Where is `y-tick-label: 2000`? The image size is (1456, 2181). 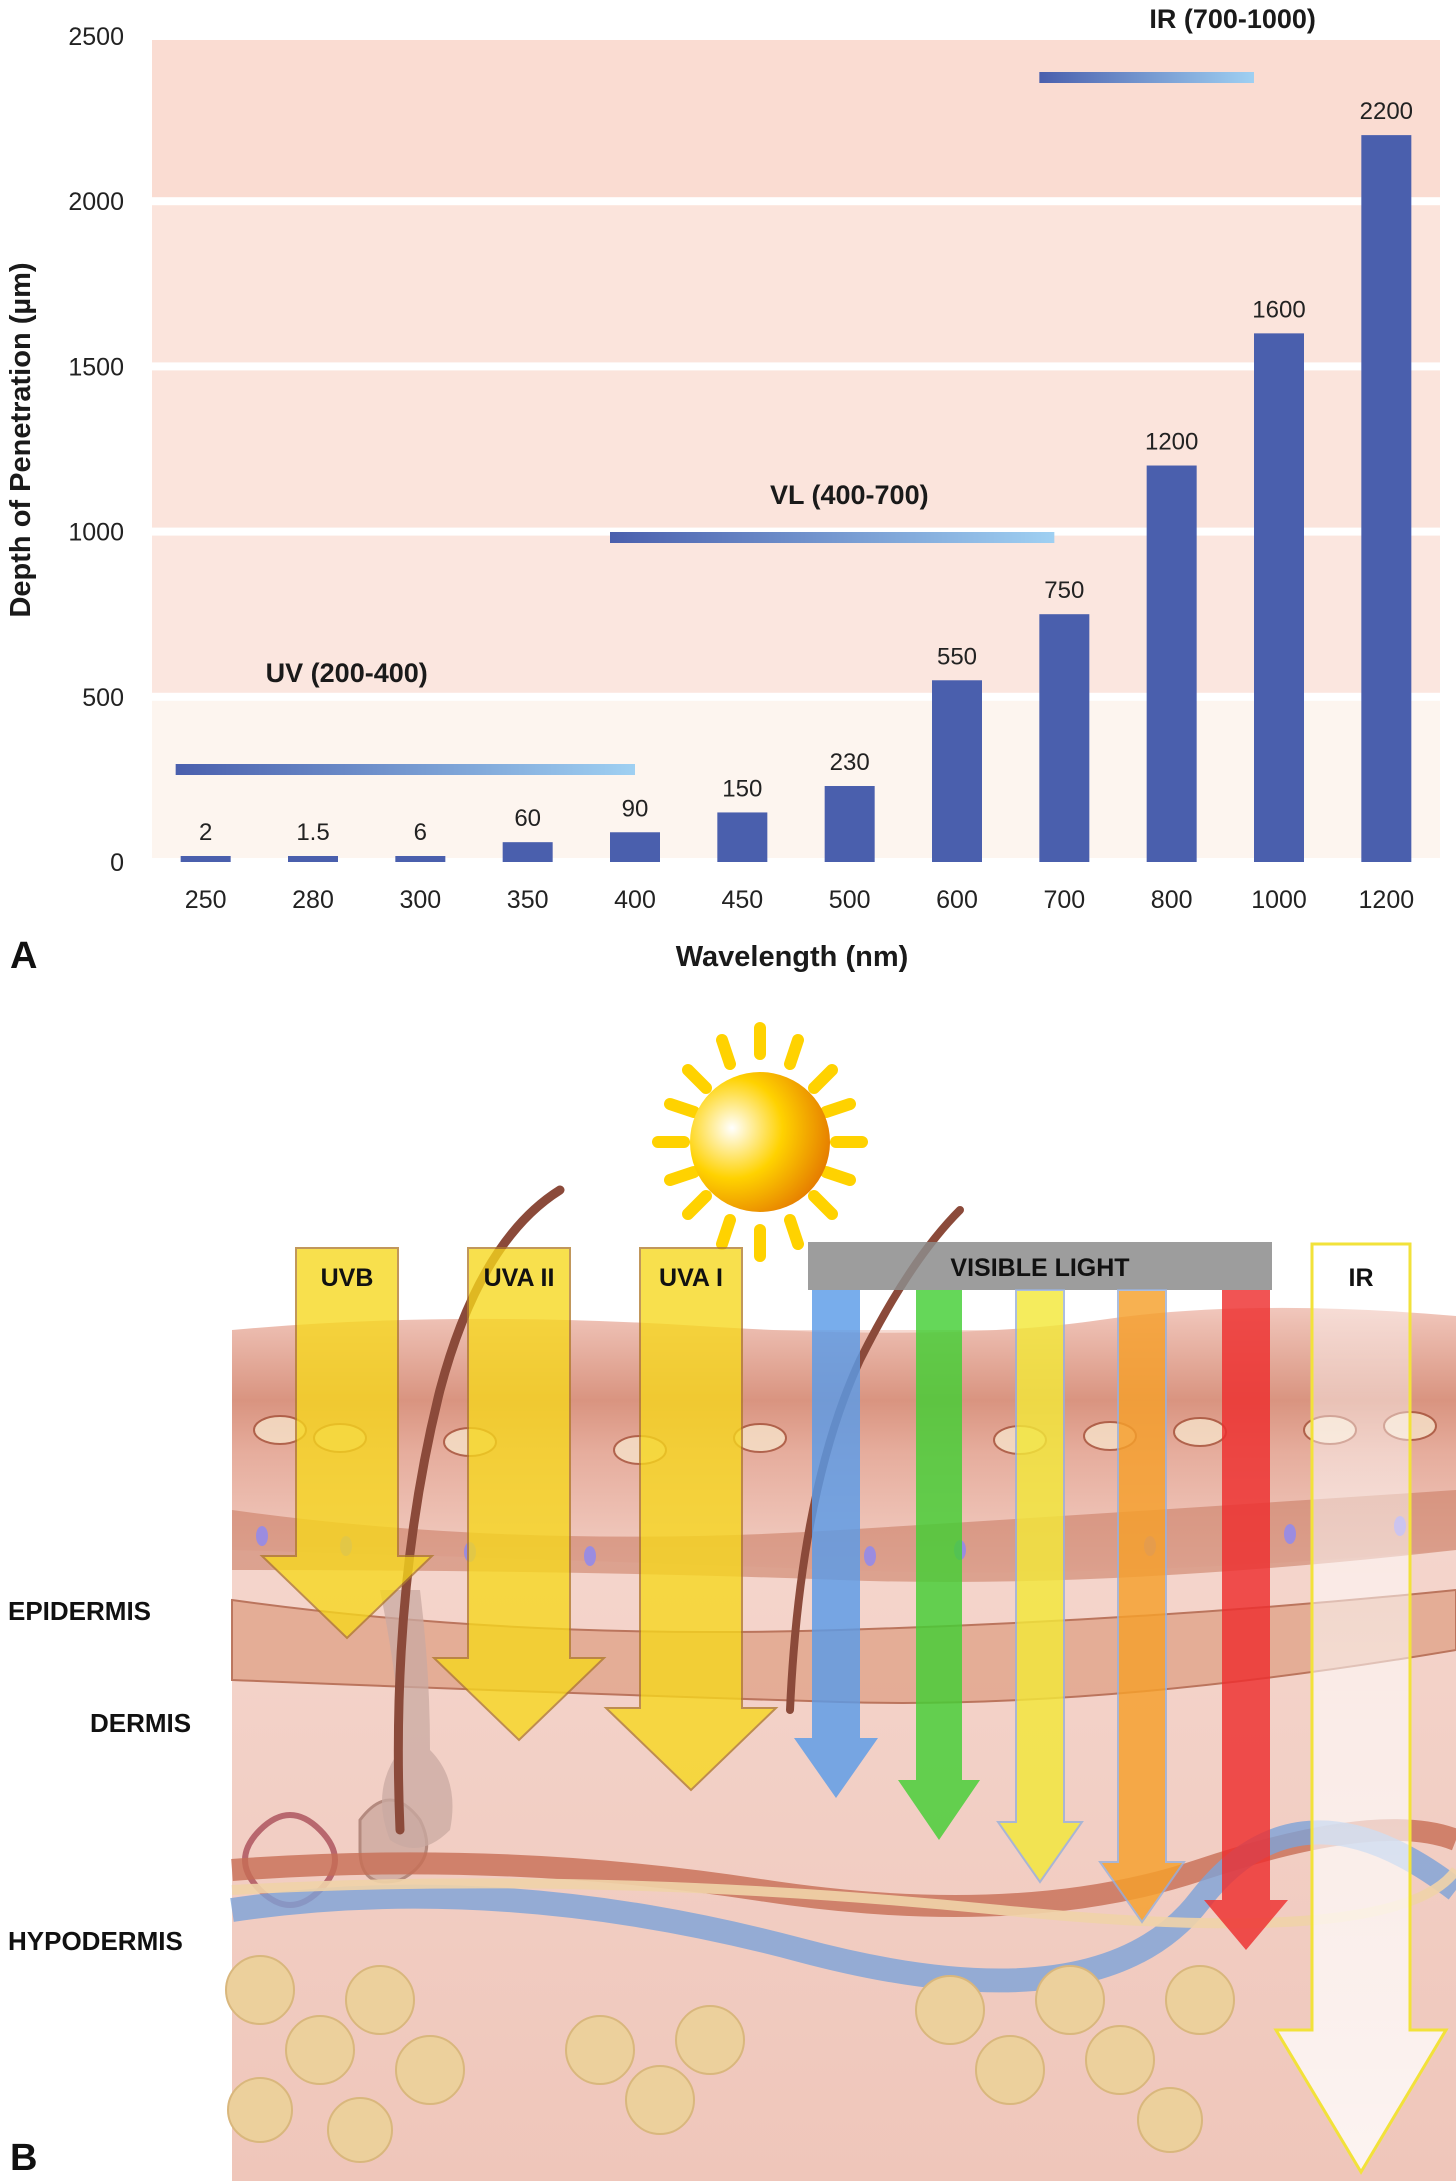 y-tick-label: 2000 is located at coordinates (96, 202).